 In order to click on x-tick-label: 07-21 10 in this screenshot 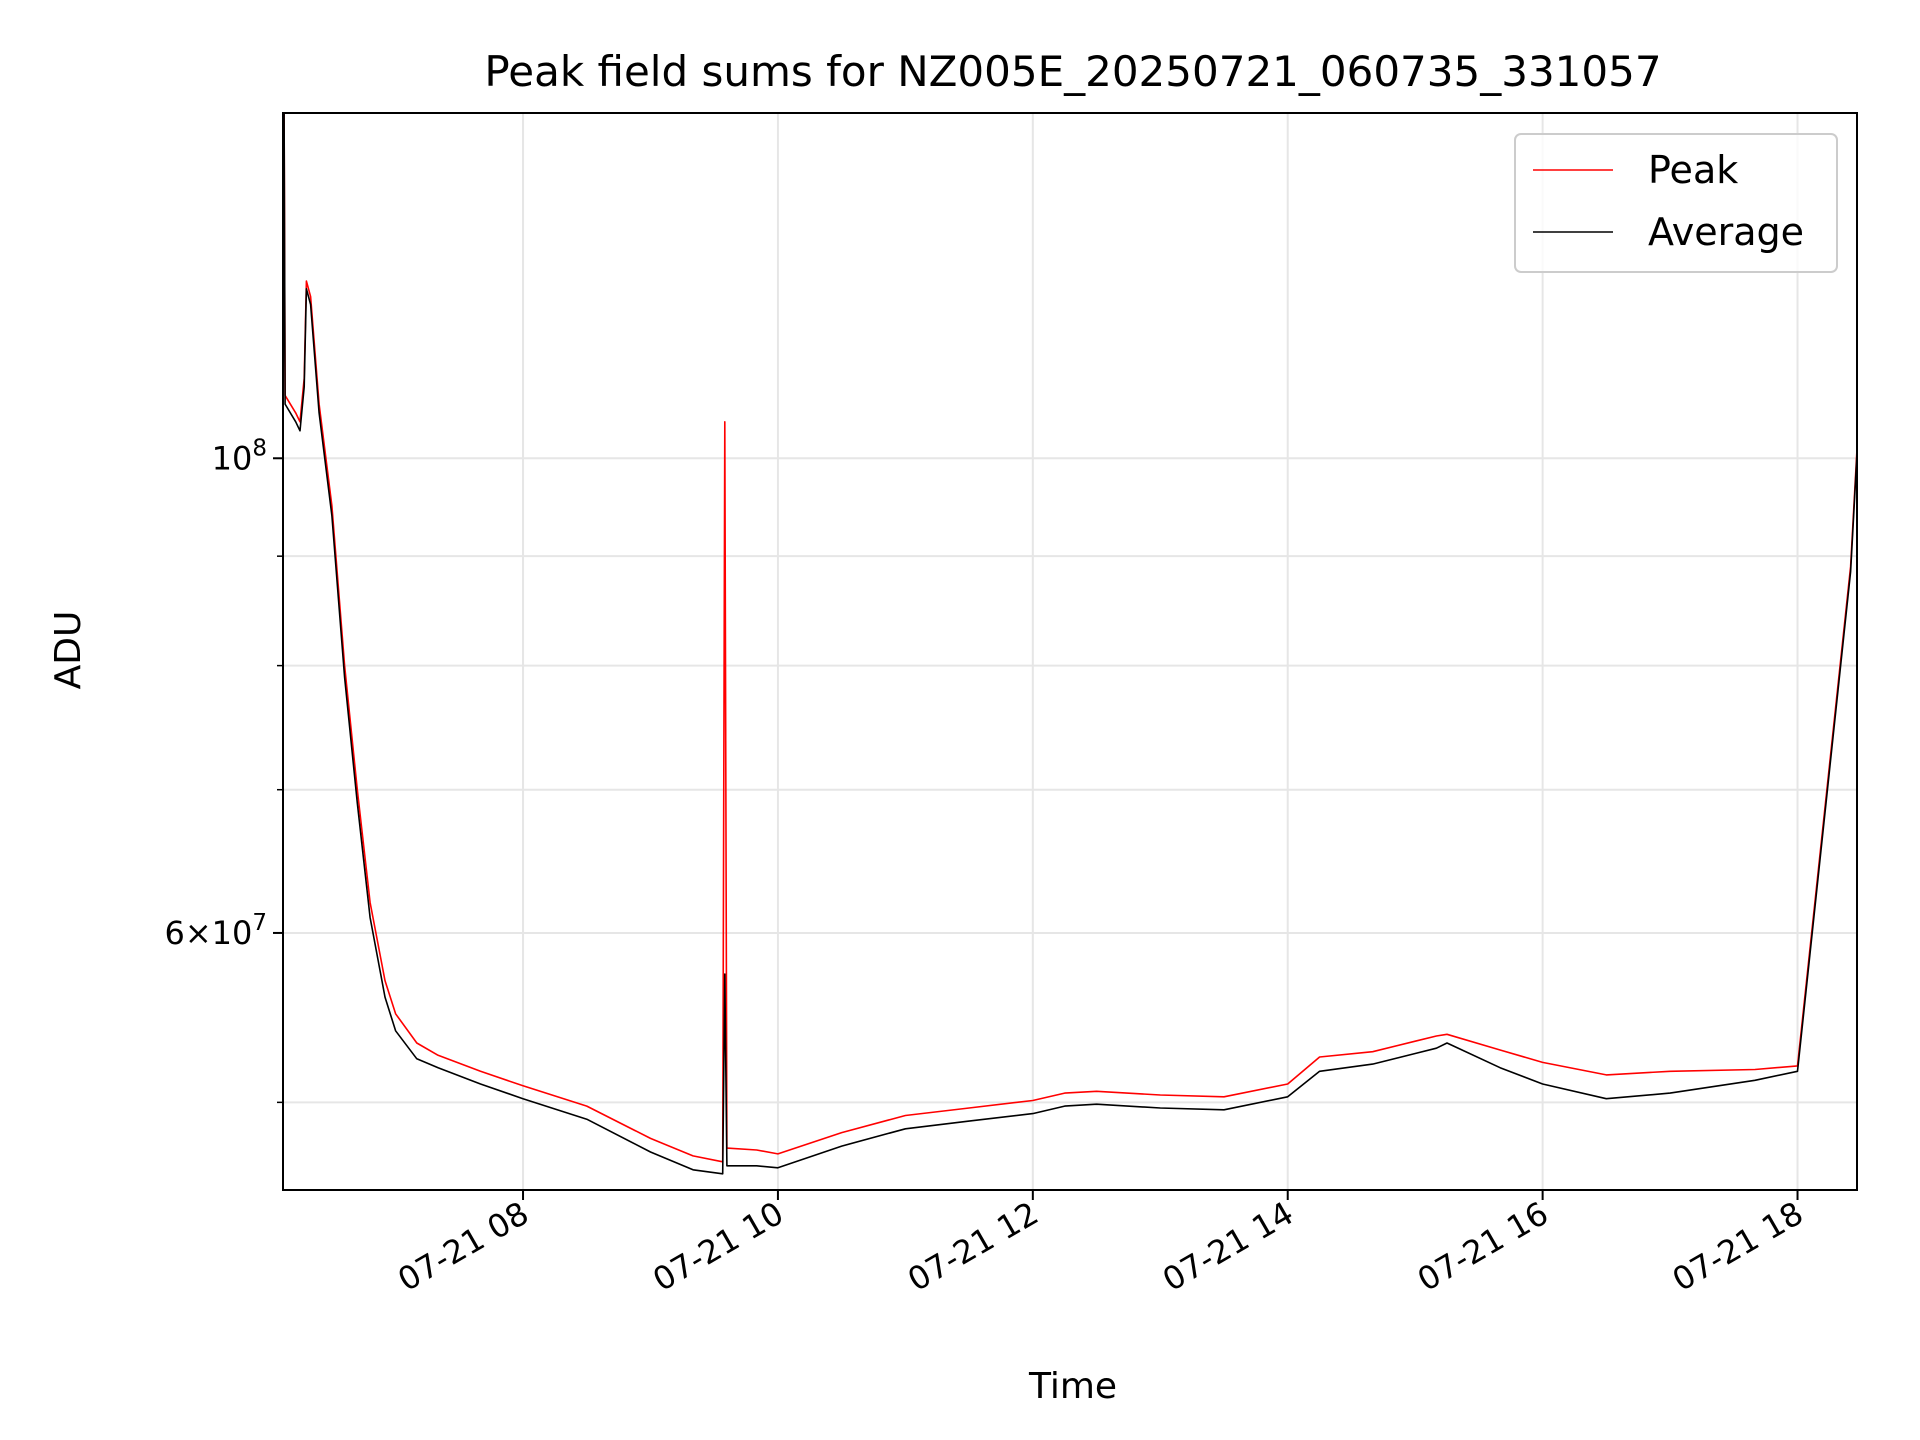, I will do `click(718, 1246)`.